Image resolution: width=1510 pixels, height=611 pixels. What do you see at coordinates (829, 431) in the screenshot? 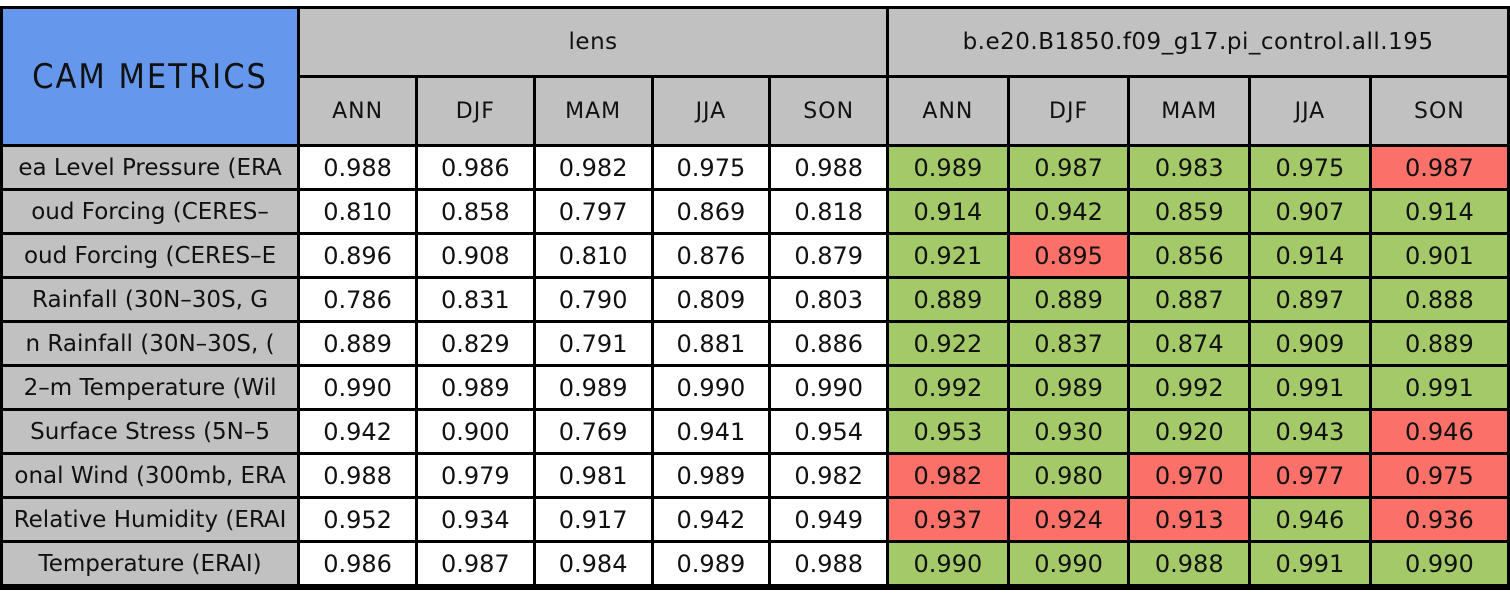
I see `lens-value-cell: 0.954` at bounding box center [829, 431].